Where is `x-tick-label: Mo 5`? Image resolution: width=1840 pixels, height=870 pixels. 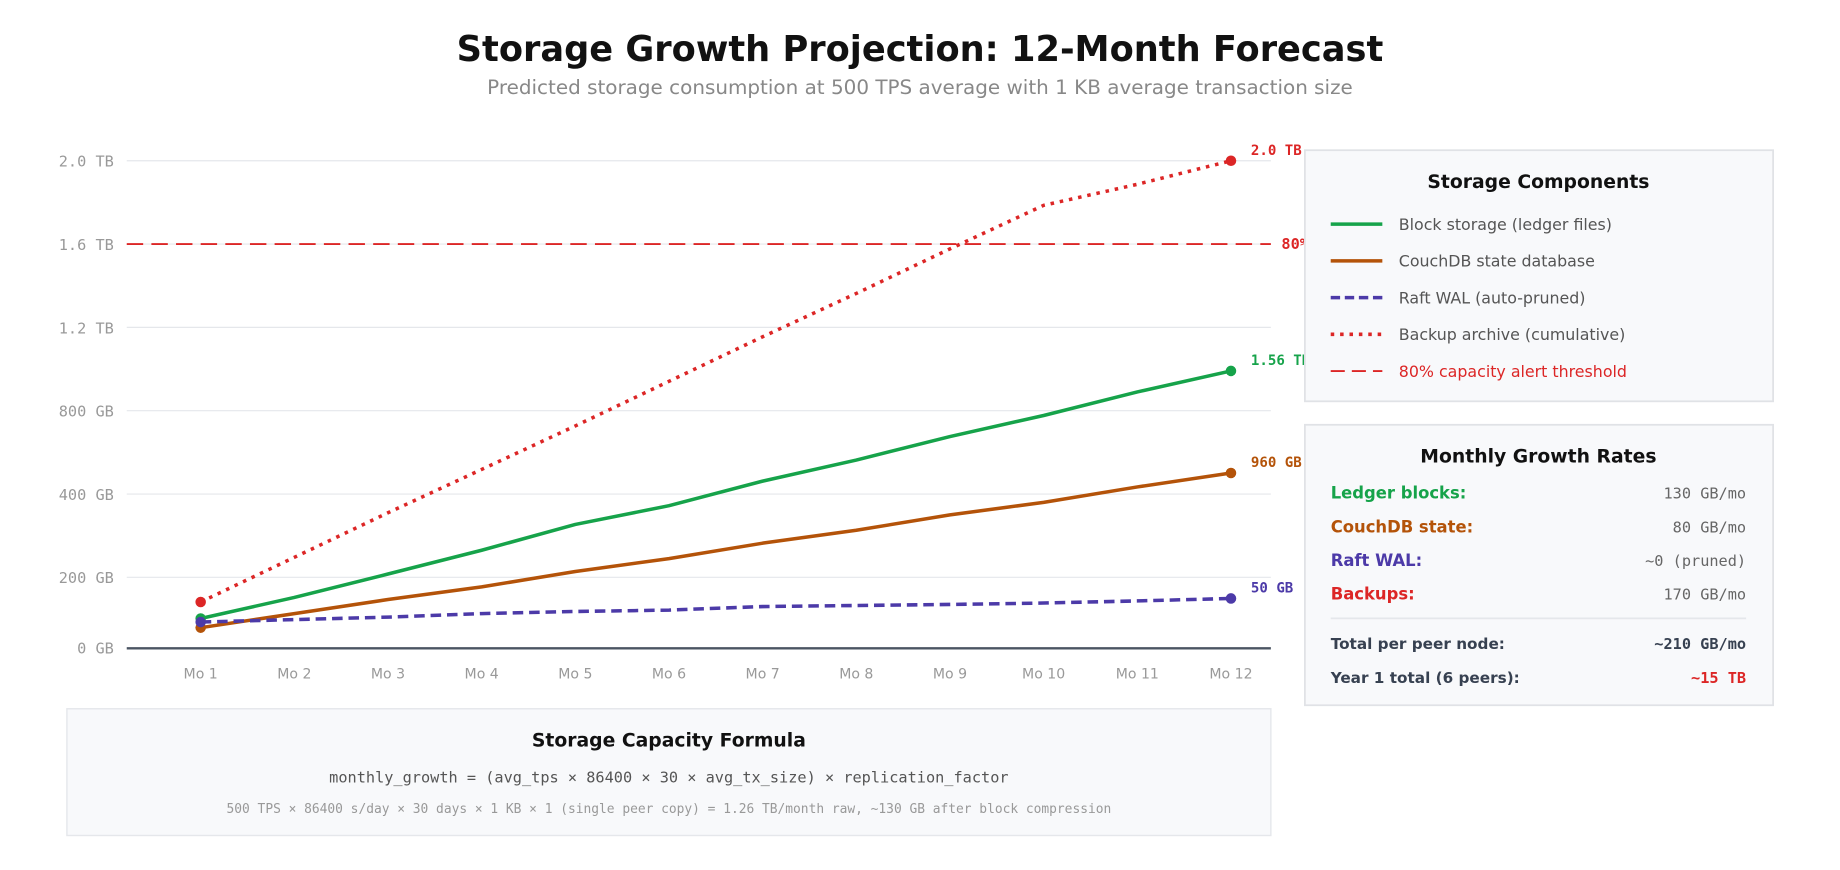 x-tick-label: Mo 5 is located at coordinates (575, 674).